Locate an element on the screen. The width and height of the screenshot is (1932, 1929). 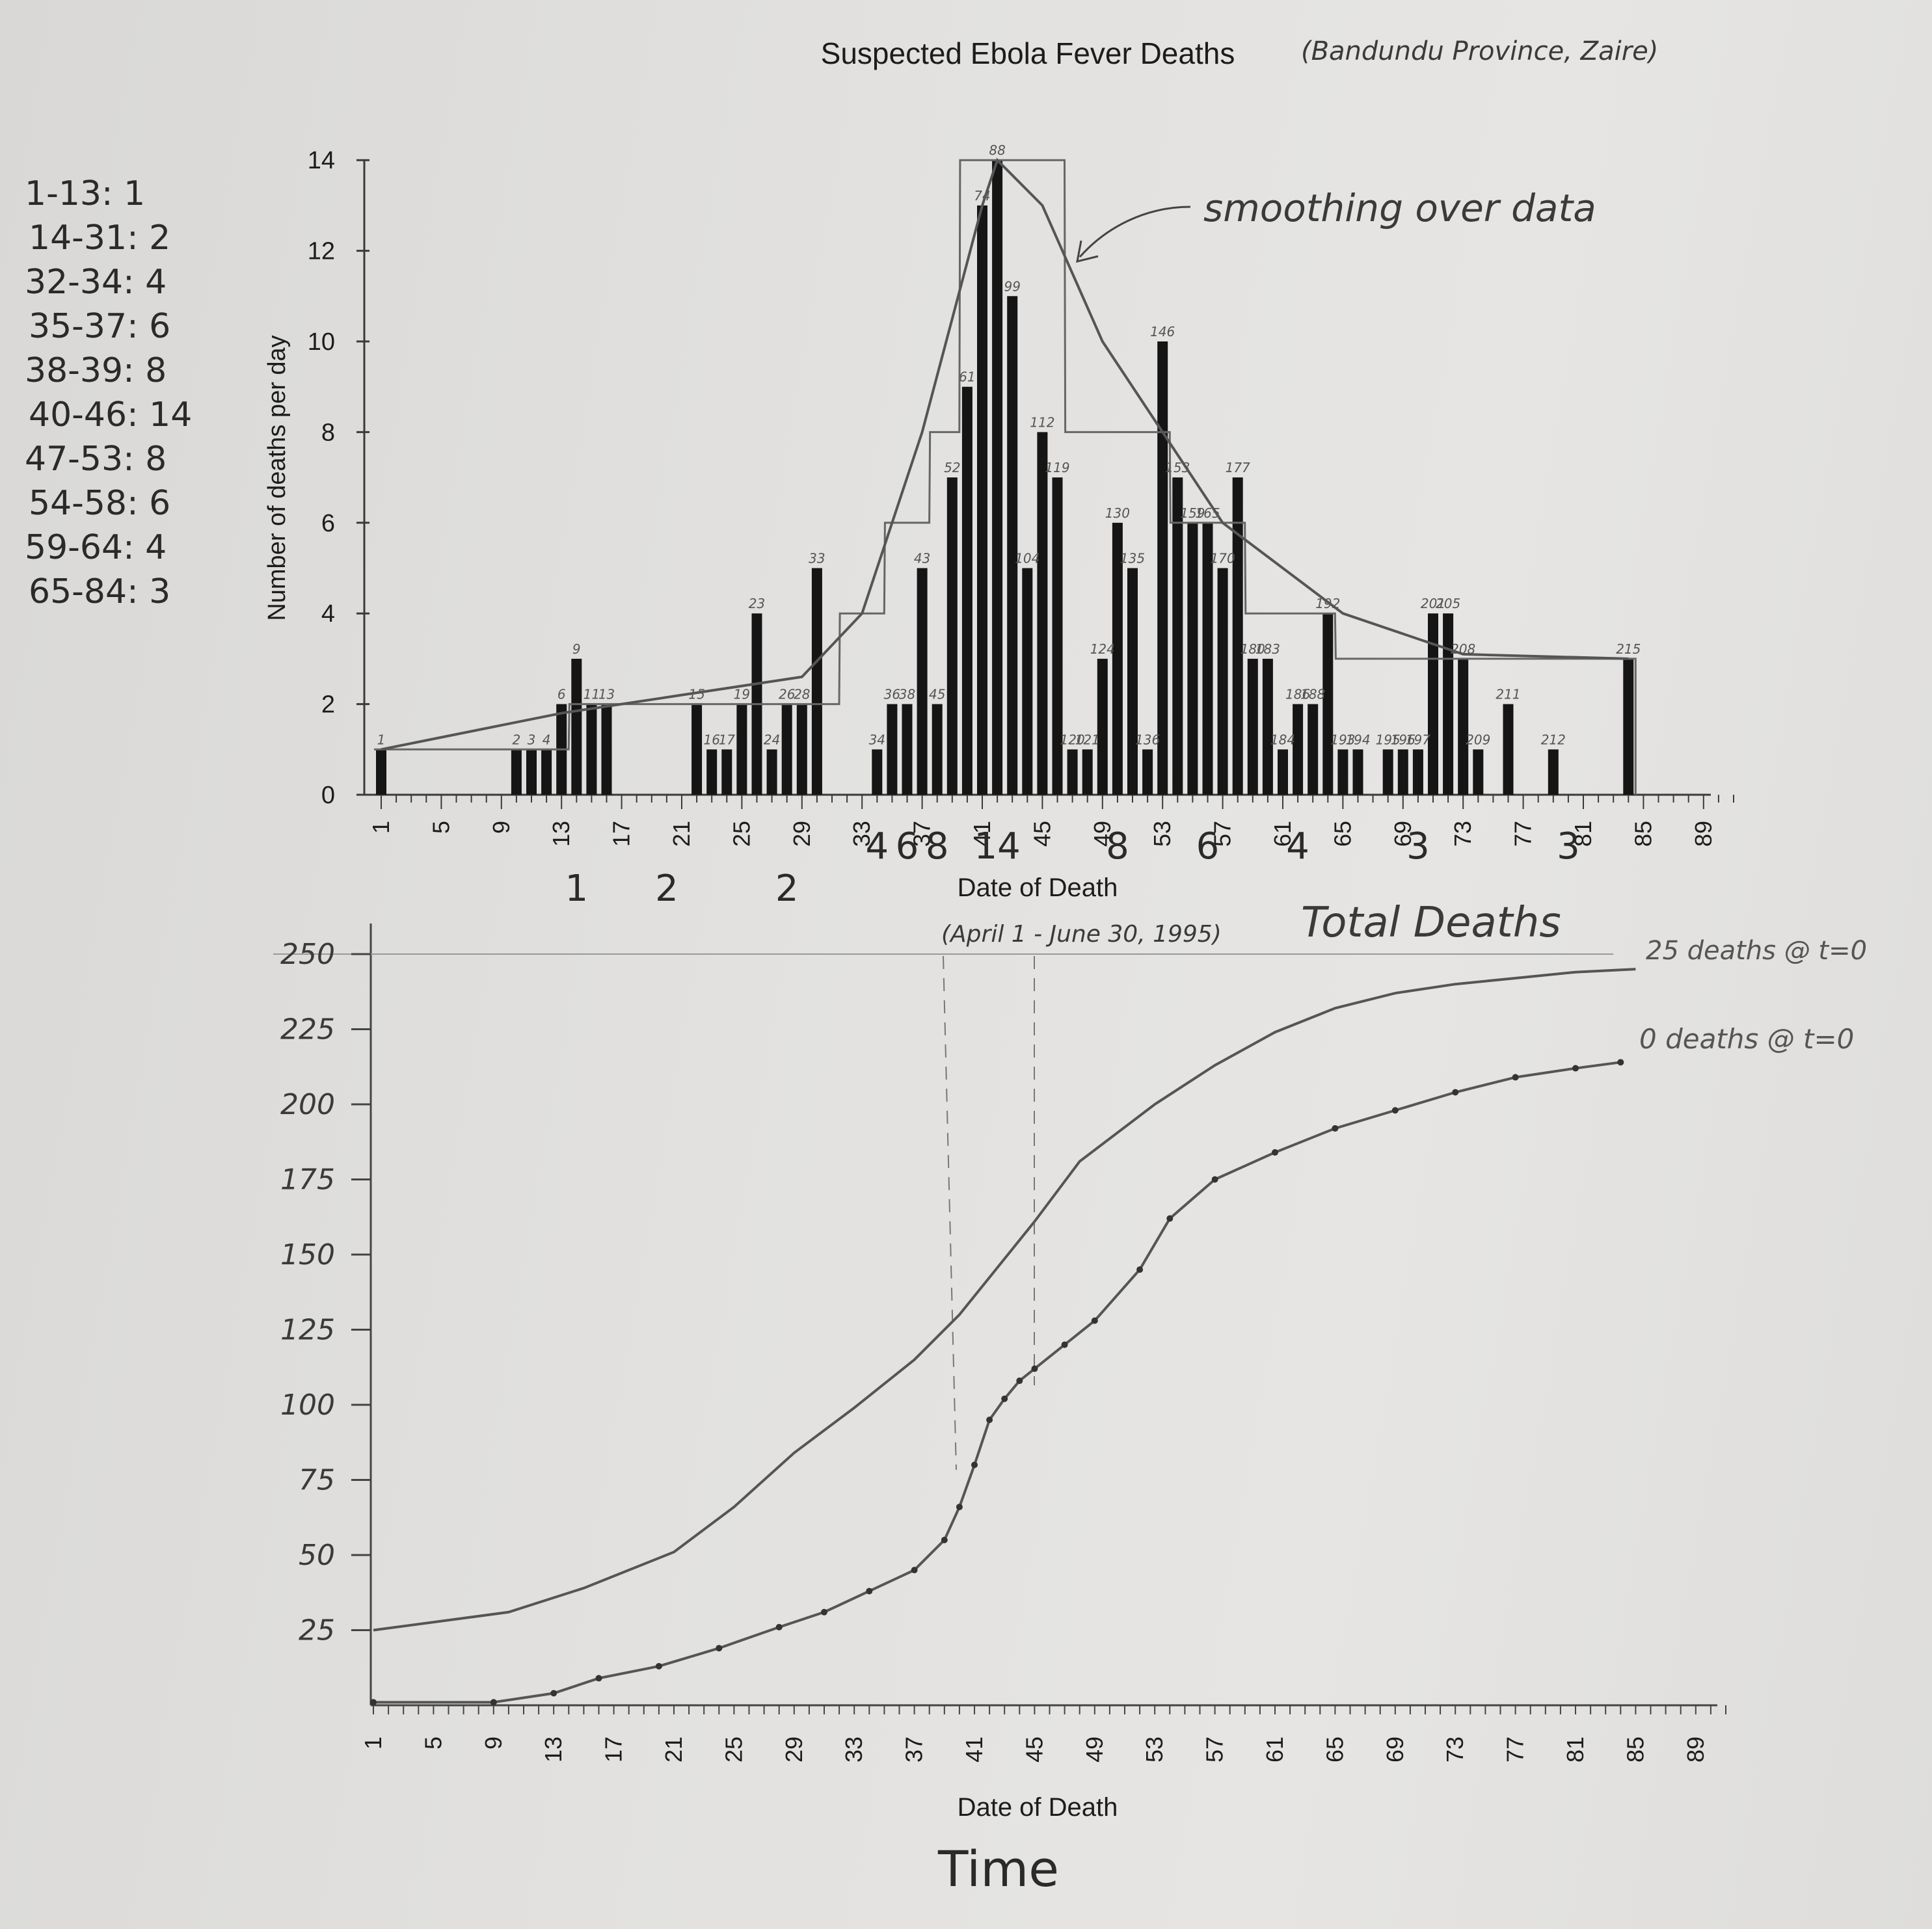
cumulative-label: 121 is located at coordinates (1087, 739).